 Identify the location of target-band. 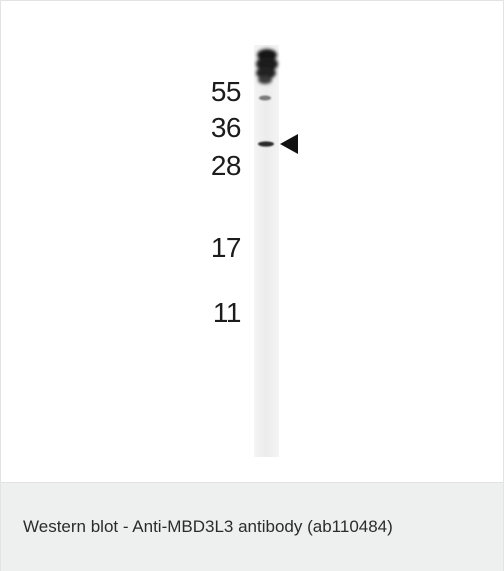
(266, 144).